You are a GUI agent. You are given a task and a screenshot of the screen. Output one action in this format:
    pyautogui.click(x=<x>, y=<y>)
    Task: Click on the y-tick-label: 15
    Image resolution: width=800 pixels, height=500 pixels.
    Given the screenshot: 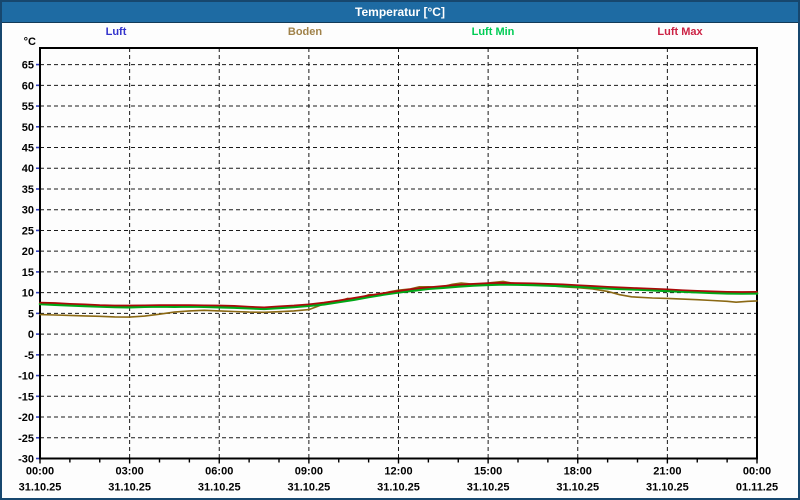 What is the action you would take?
    pyautogui.click(x=28, y=273)
    